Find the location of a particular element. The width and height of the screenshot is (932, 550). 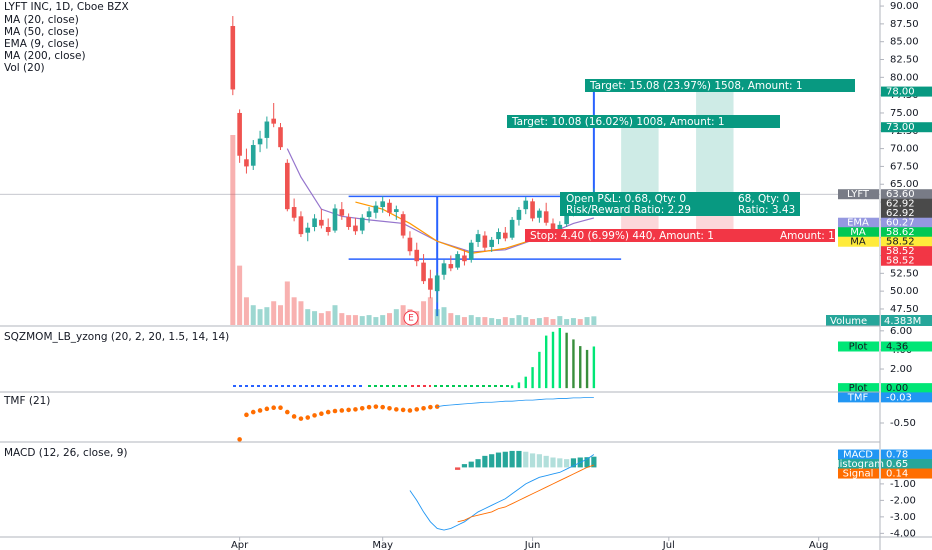

y-tick-label: 6.00 is located at coordinates (901, 331).